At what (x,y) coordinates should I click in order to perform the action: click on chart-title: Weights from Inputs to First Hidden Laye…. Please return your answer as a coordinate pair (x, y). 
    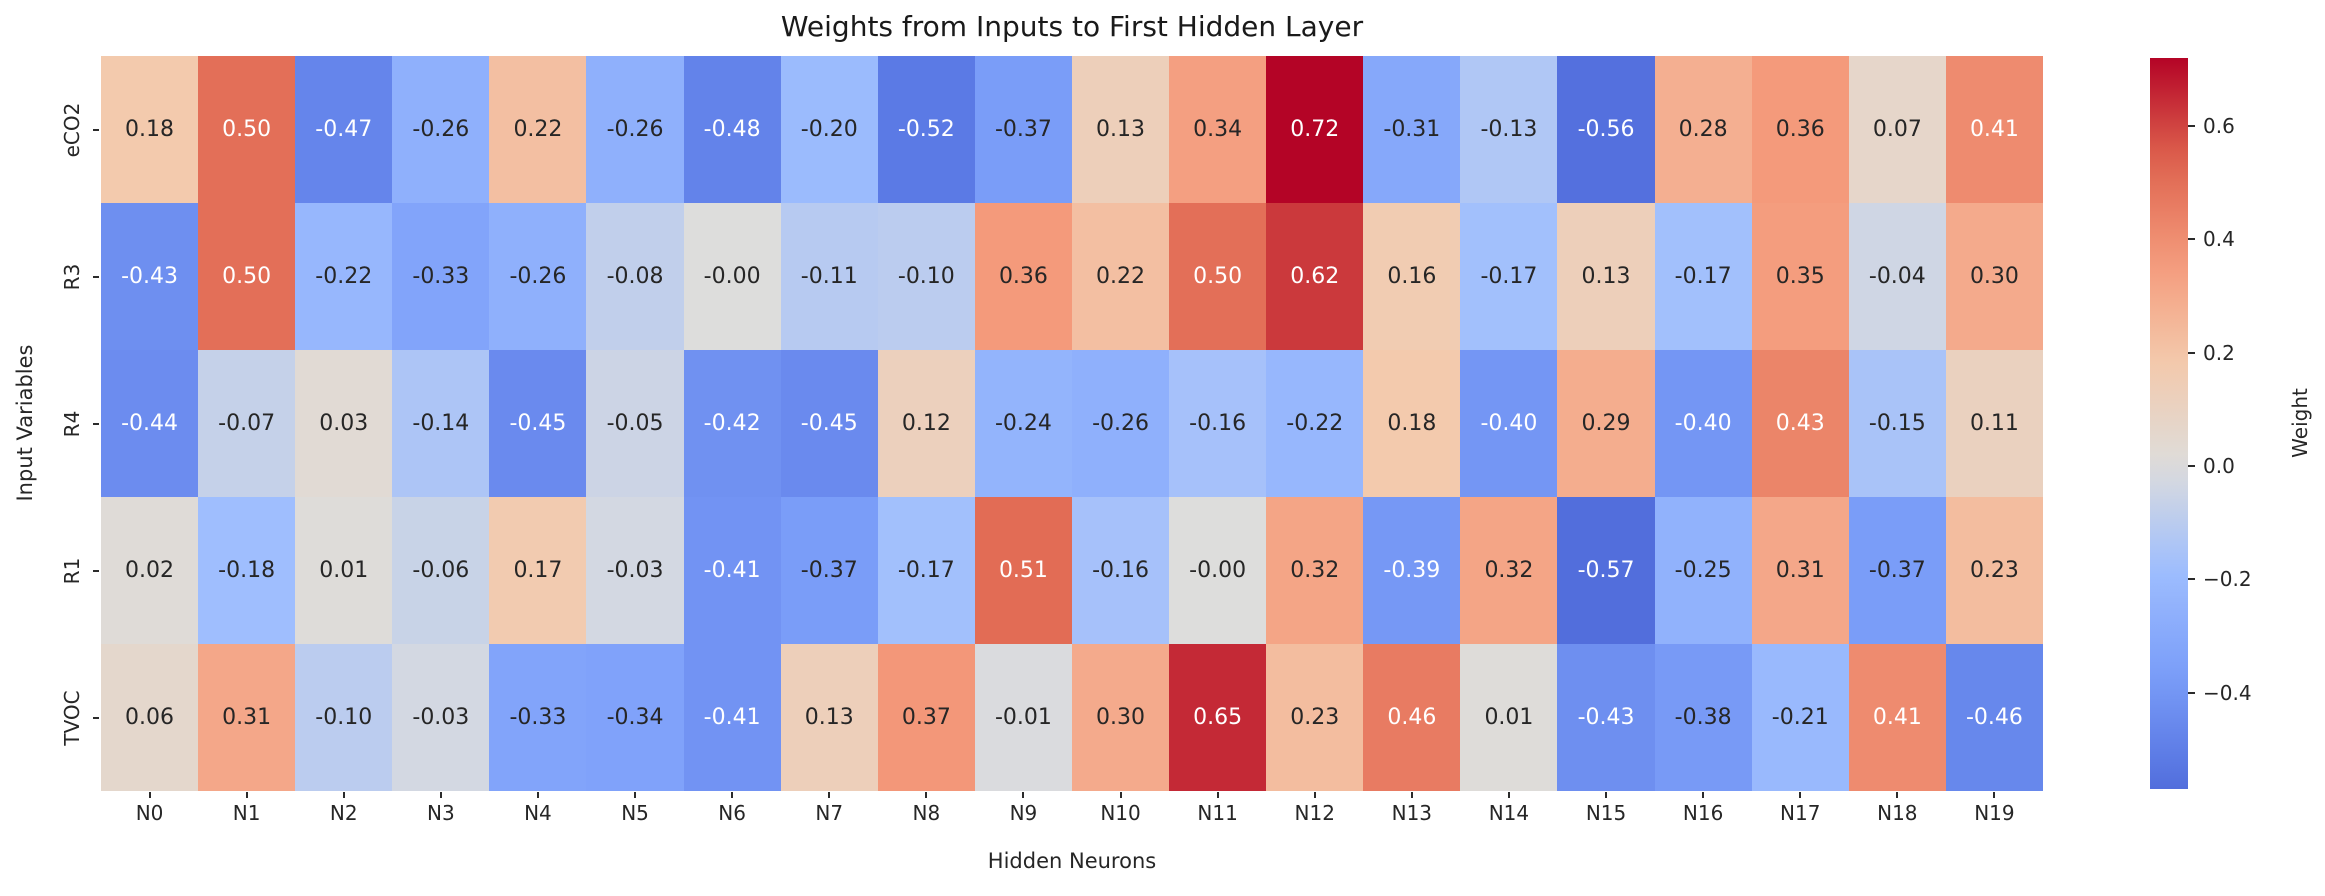
    Looking at the image, I should click on (1072, 26).